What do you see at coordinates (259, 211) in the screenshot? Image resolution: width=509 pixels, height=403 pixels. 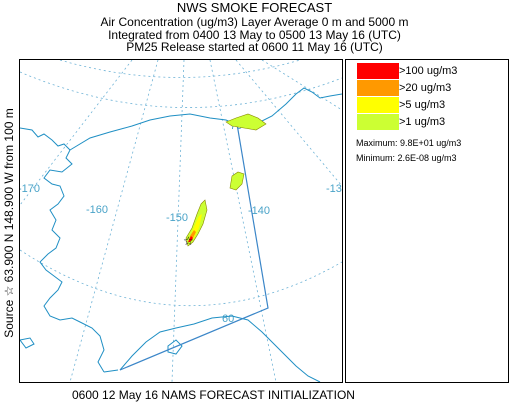 I see `grid-label-lon-140: -140` at bounding box center [259, 211].